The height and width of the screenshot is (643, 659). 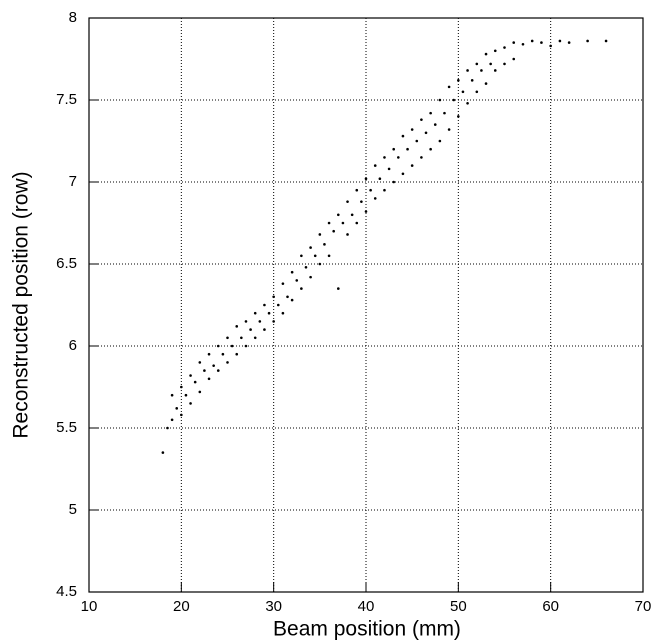 I want to click on x-tick-label: 70, so click(x=643, y=606).